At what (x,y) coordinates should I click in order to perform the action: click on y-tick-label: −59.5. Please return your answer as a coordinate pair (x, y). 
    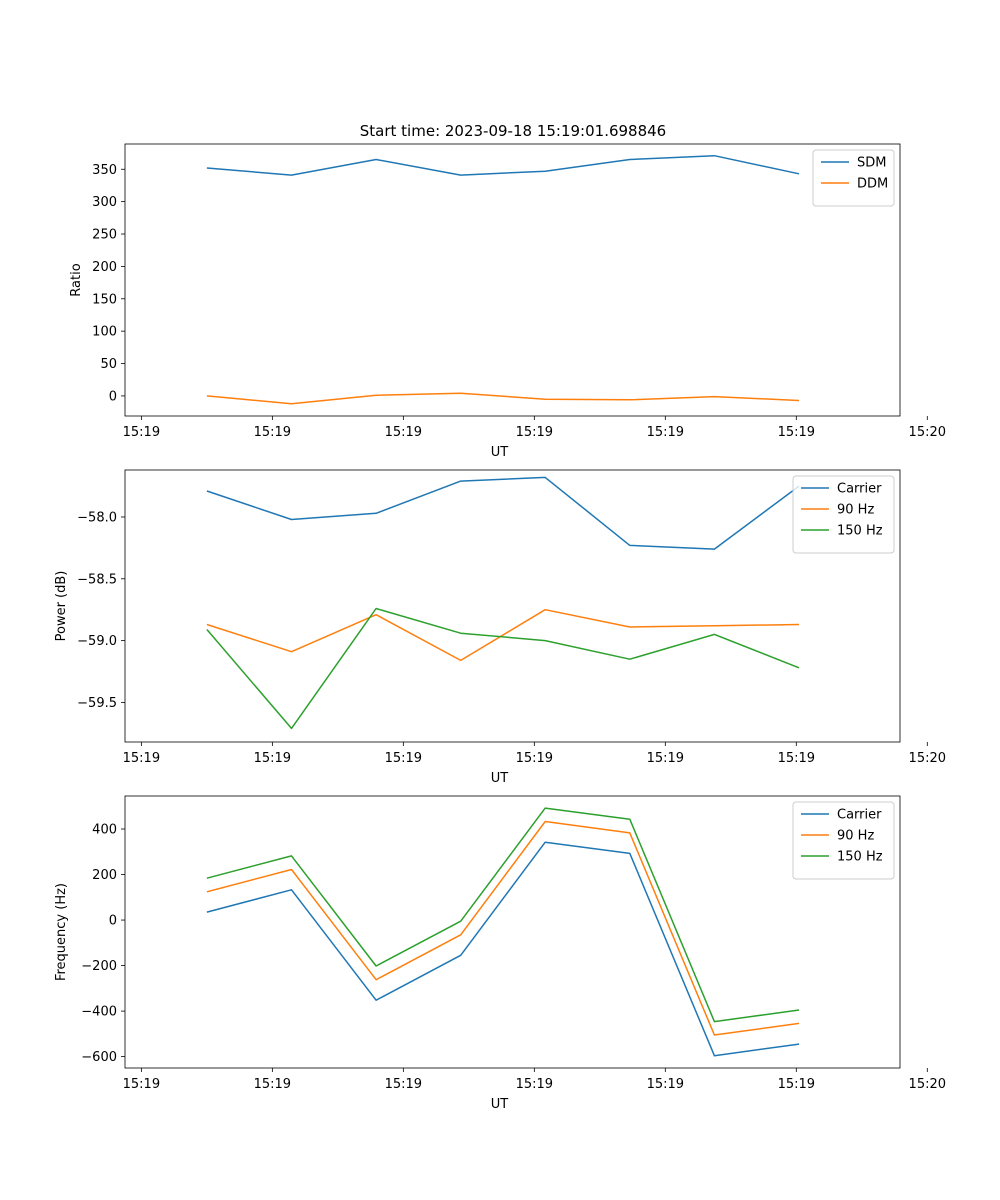
    Looking at the image, I should click on (97, 703).